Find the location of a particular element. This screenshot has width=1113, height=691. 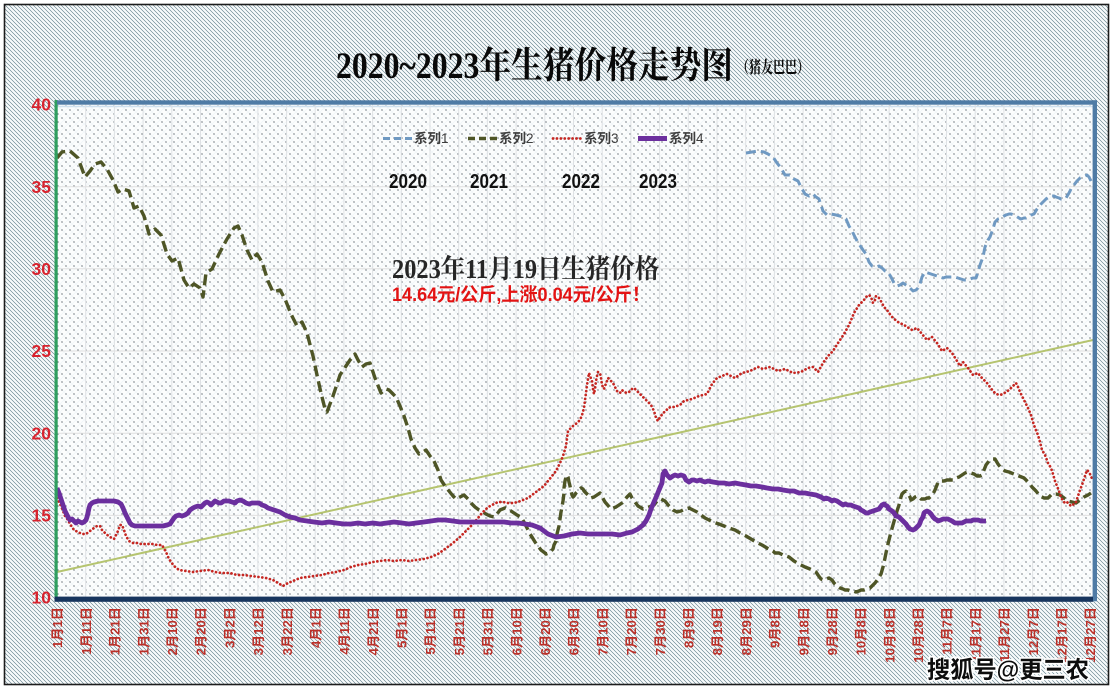

svg-text: 4月1日 is located at coordinates (314, 627).